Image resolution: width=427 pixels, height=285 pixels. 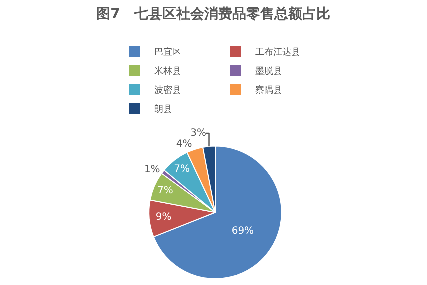 I want to click on data-label: 69%, so click(x=243, y=231).